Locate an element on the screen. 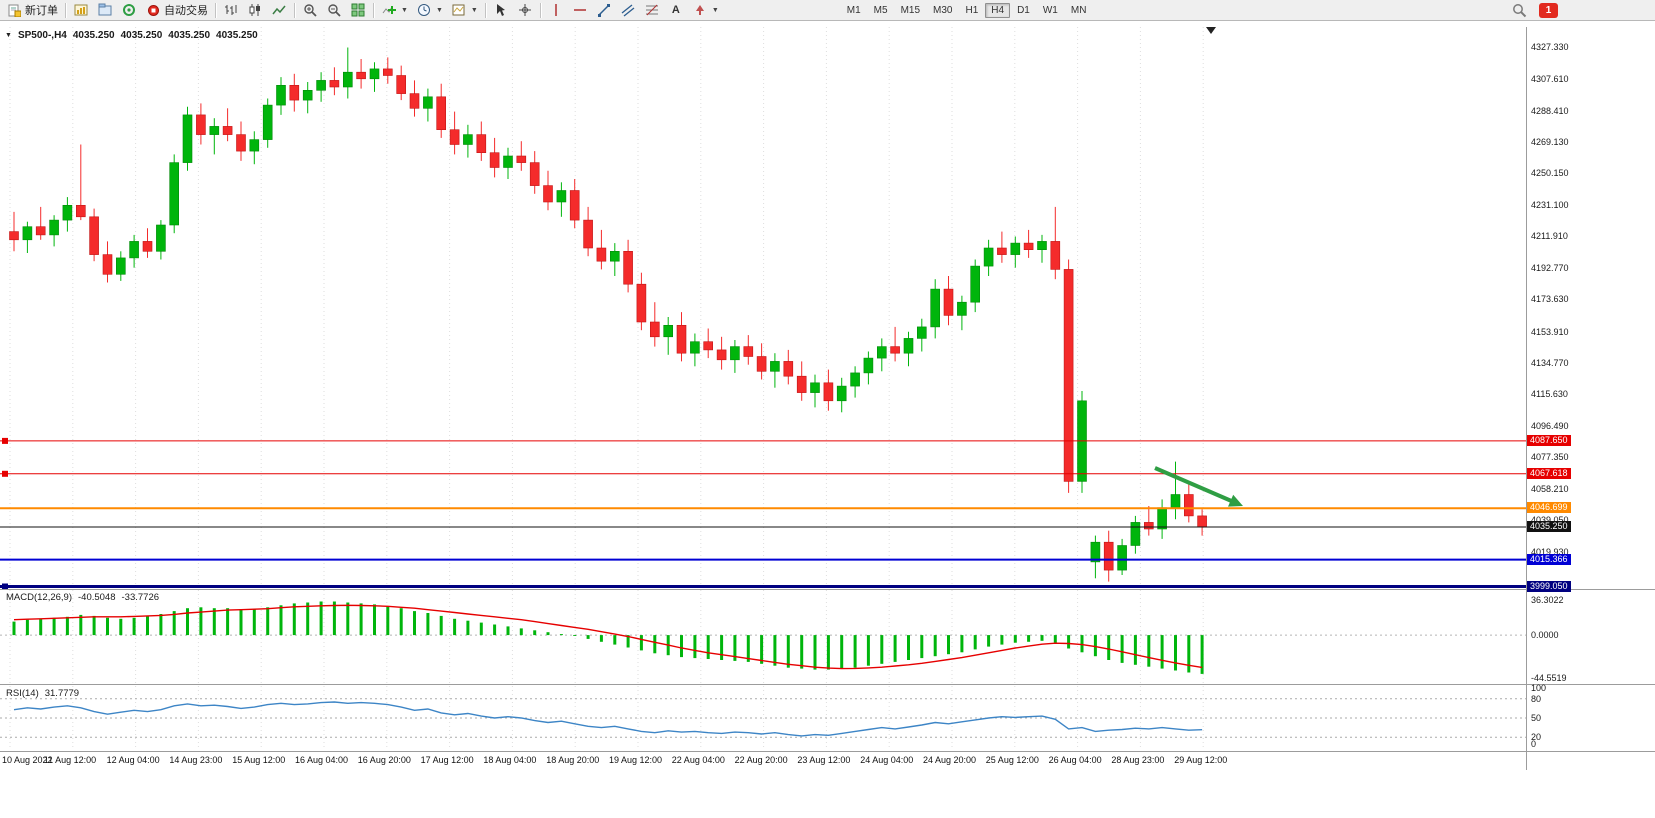 The height and width of the screenshot is (818, 1655). time-axis-label: 14 Aug 23:00 is located at coordinates (196, 760).